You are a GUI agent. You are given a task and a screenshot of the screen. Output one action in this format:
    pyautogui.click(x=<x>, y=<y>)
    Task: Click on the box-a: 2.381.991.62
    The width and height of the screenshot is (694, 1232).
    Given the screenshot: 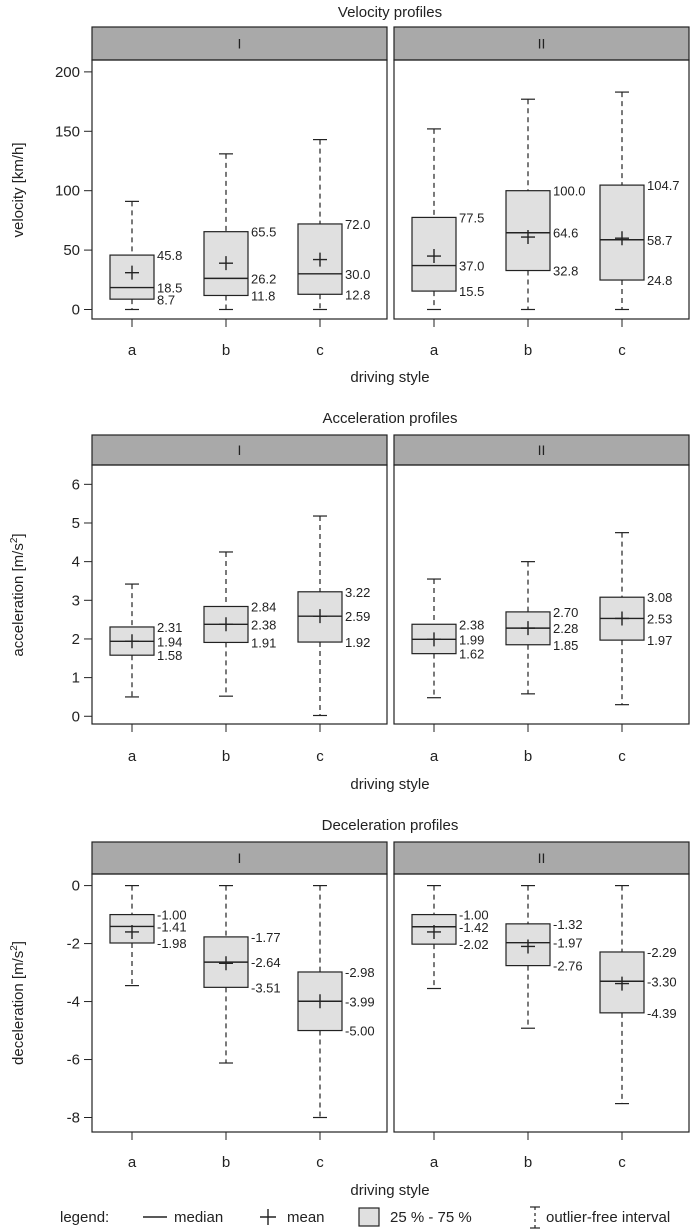 What is the action you would take?
    pyautogui.click(x=447, y=638)
    